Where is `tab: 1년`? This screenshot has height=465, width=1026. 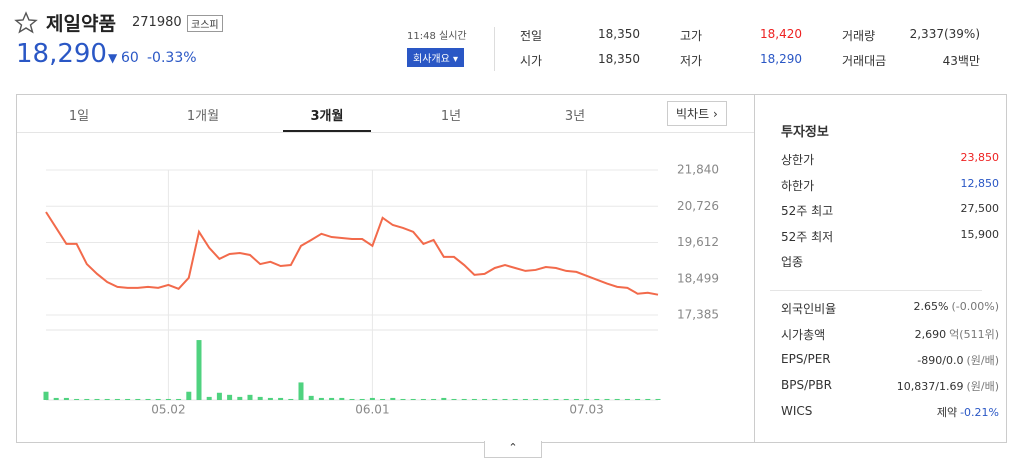
tab: 1년 is located at coordinates (451, 116).